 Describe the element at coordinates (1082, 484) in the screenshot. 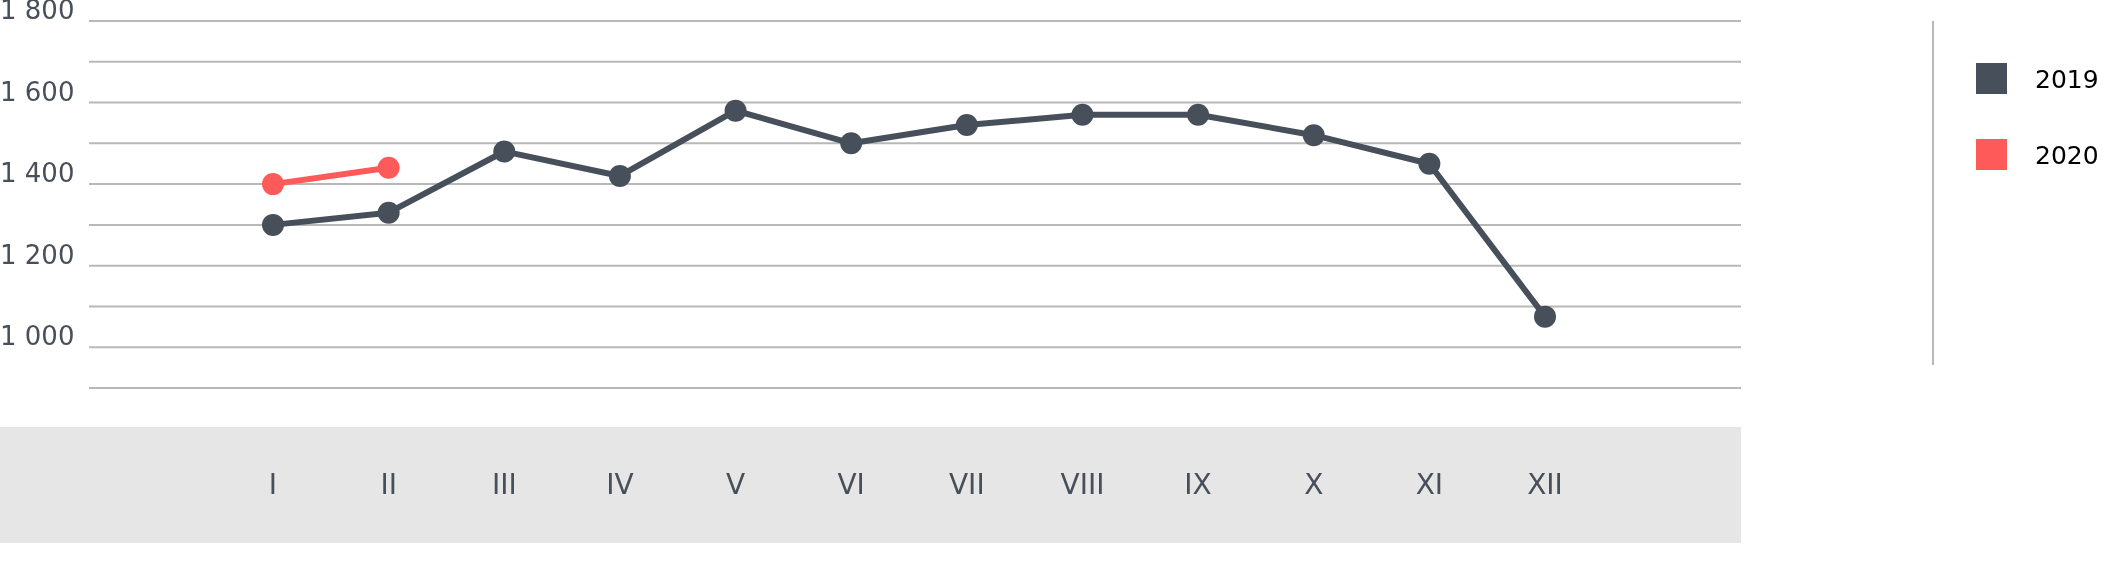

I see `x-tick-label: VIII` at that location.